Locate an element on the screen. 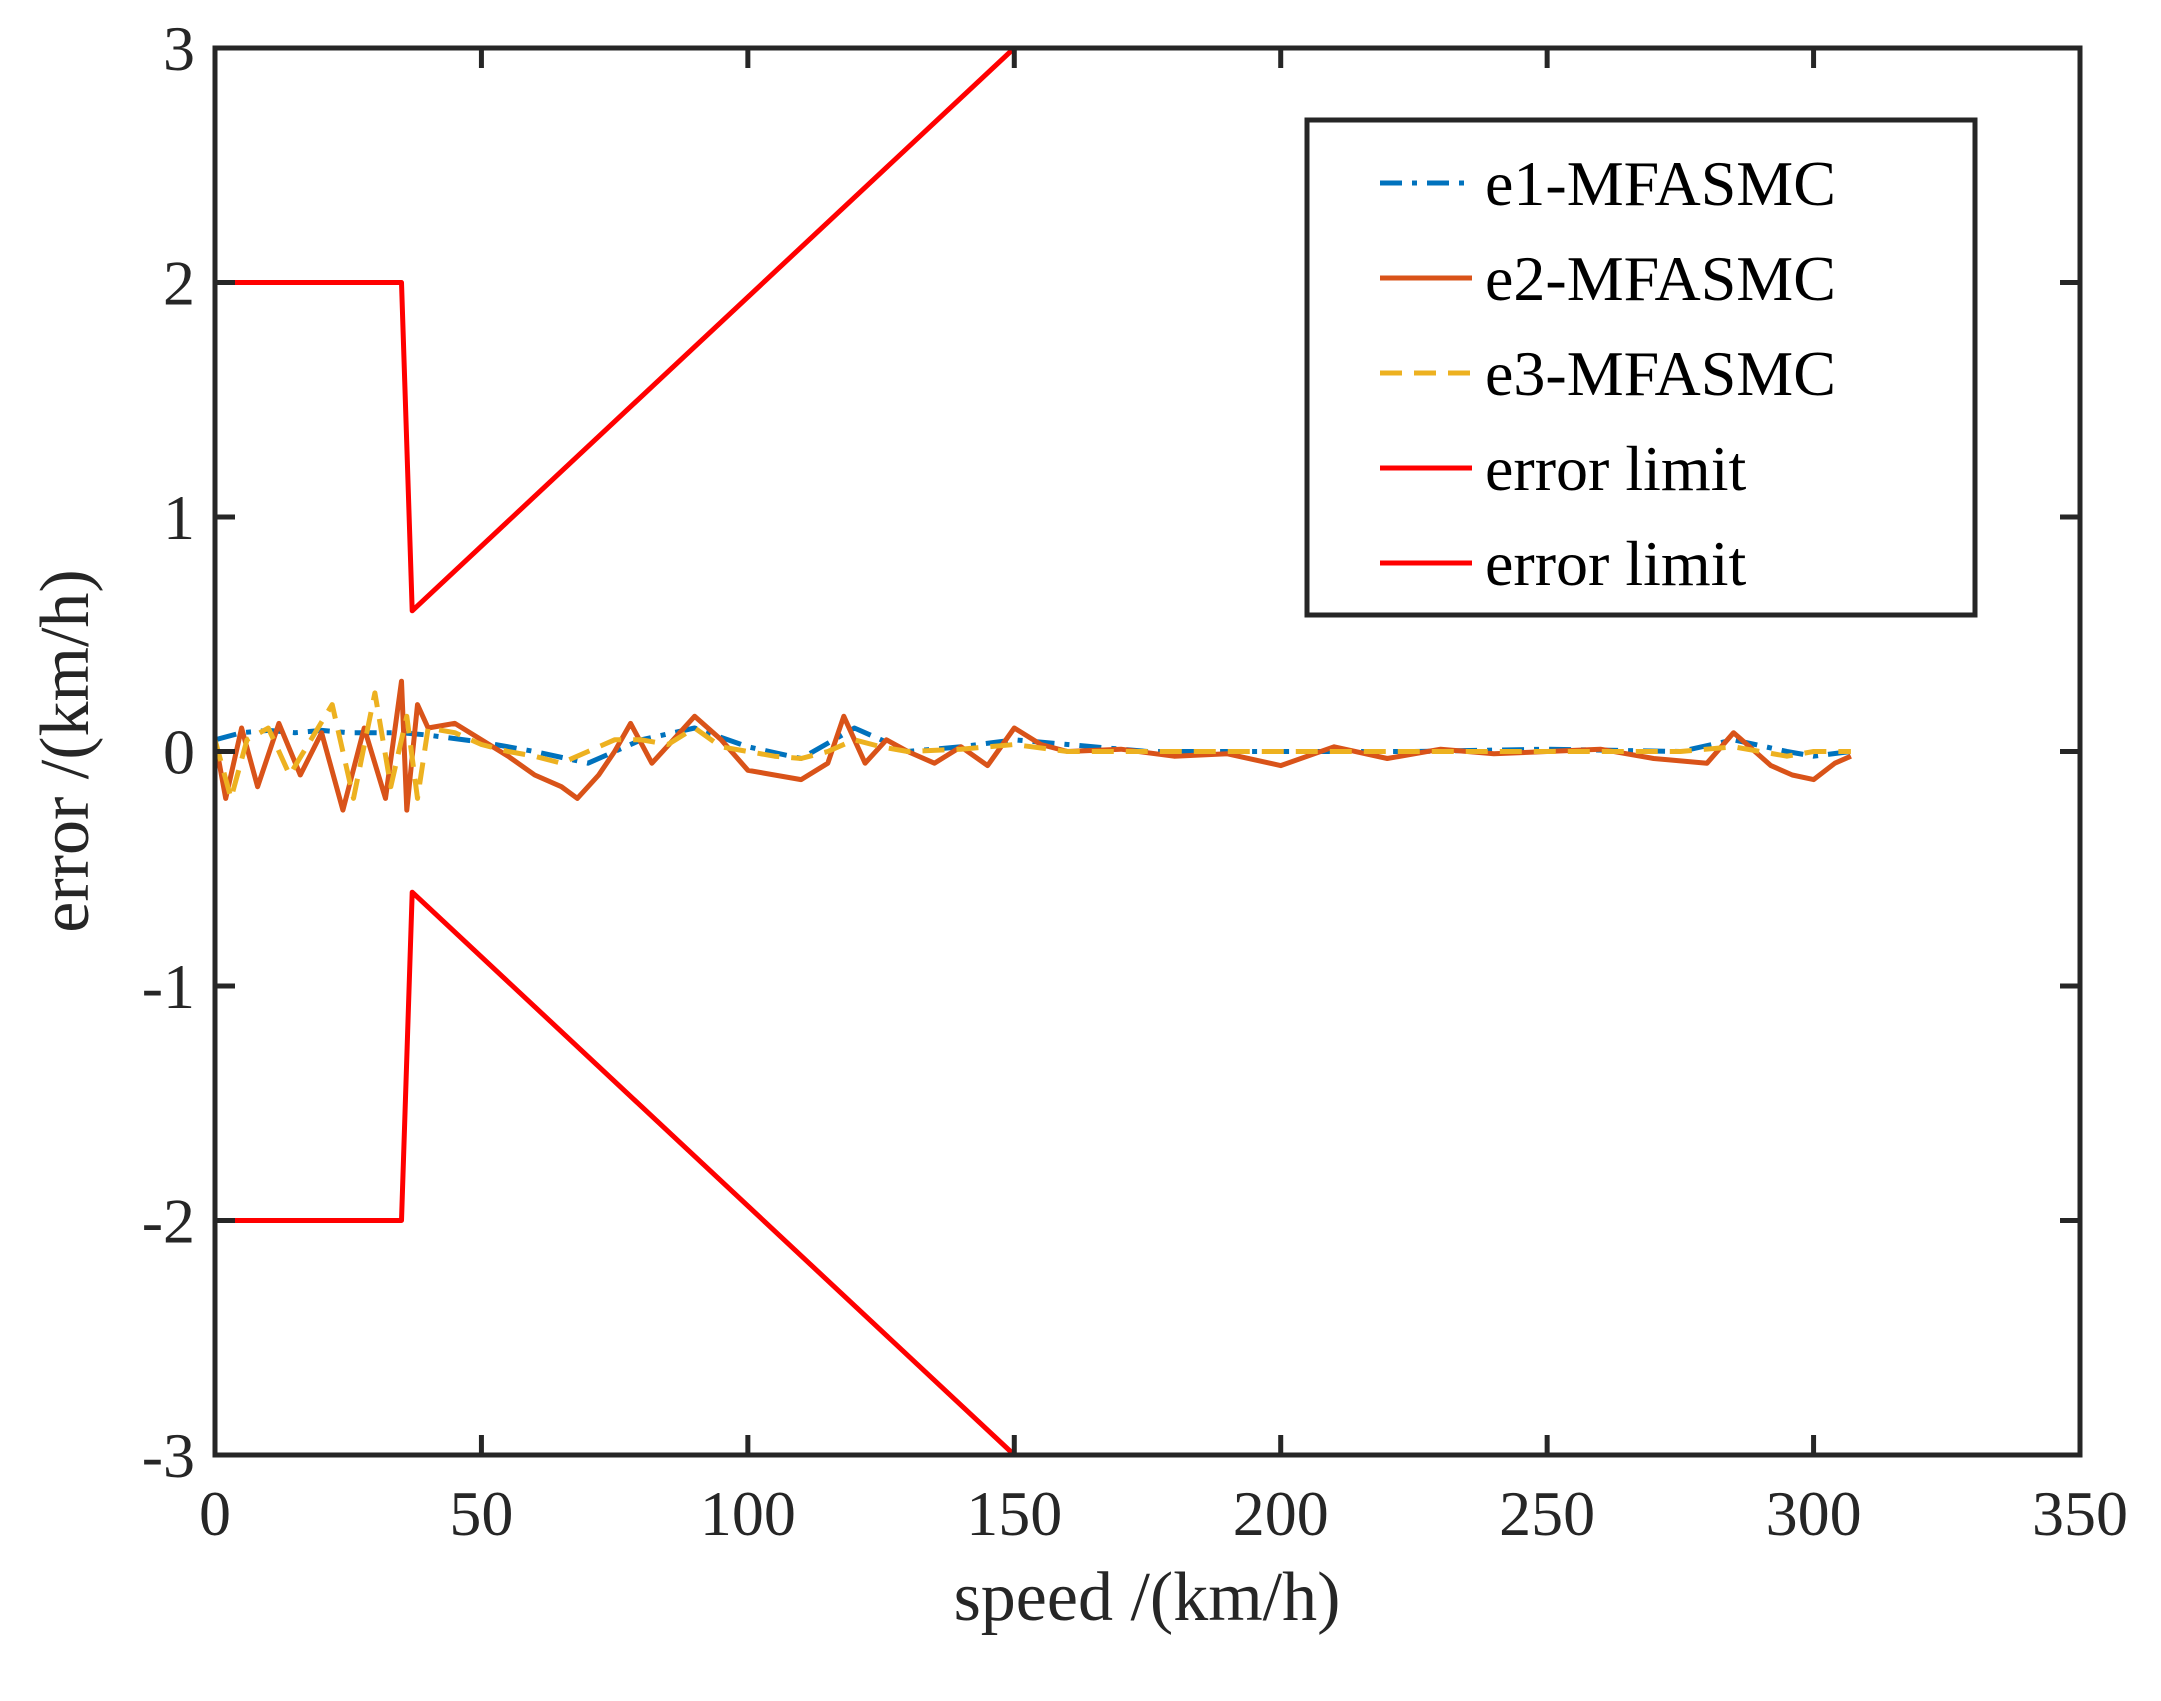 This screenshot has height=1701, width=2161. legend-box is located at coordinates (1641, 367).